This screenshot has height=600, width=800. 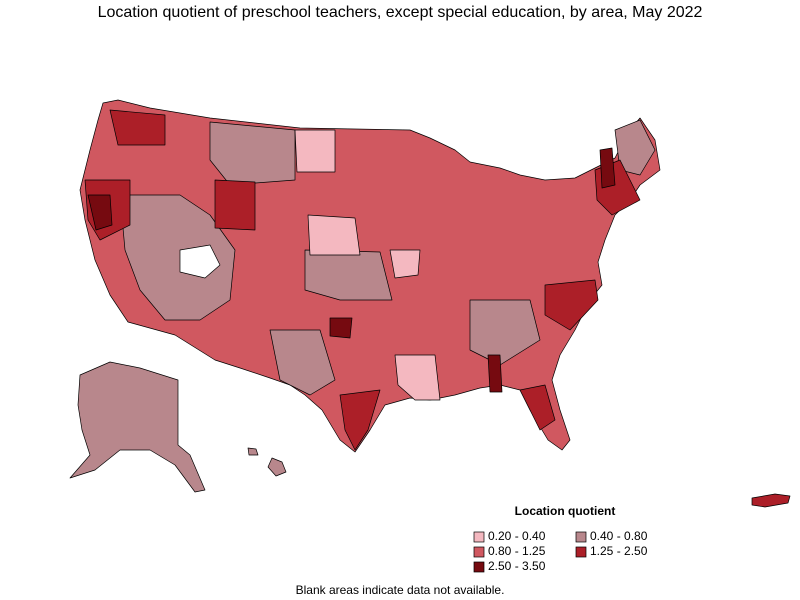 What do you see at coordinates (537, 407) in the screenshot?
I see `florida-gulf` at bounding box center [537, 407].